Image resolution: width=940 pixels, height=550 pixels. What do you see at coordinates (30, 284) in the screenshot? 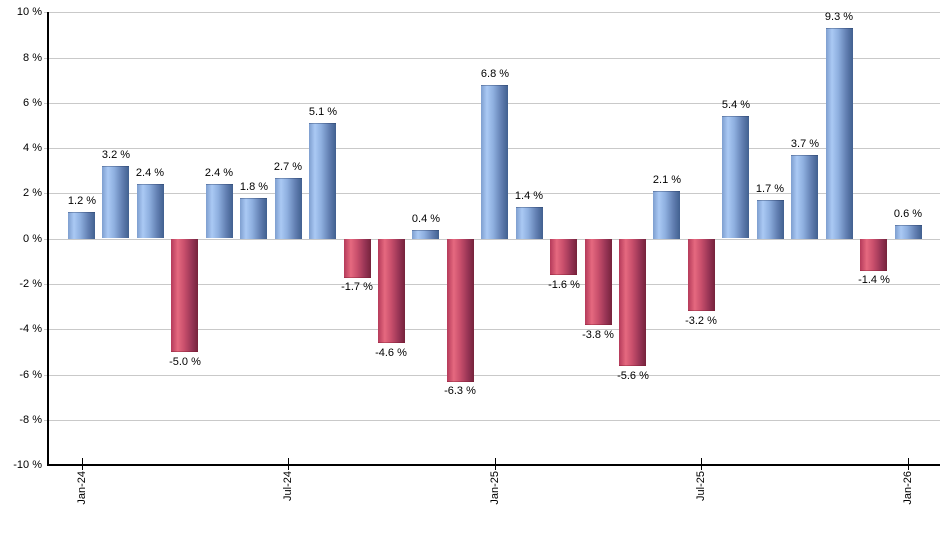
I see `y-axis-tick-label: -2 %` at bounding box center [30, 284].